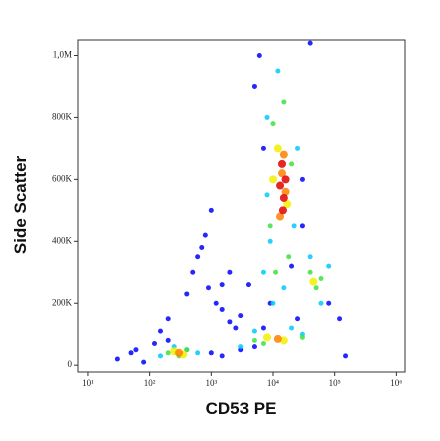 This screenshot has width=440, height=441. What do you see at coordinates (335, 383) in the screenshot?
I see `x-tick-label: 10⁵` at bounding box center [335, 383].